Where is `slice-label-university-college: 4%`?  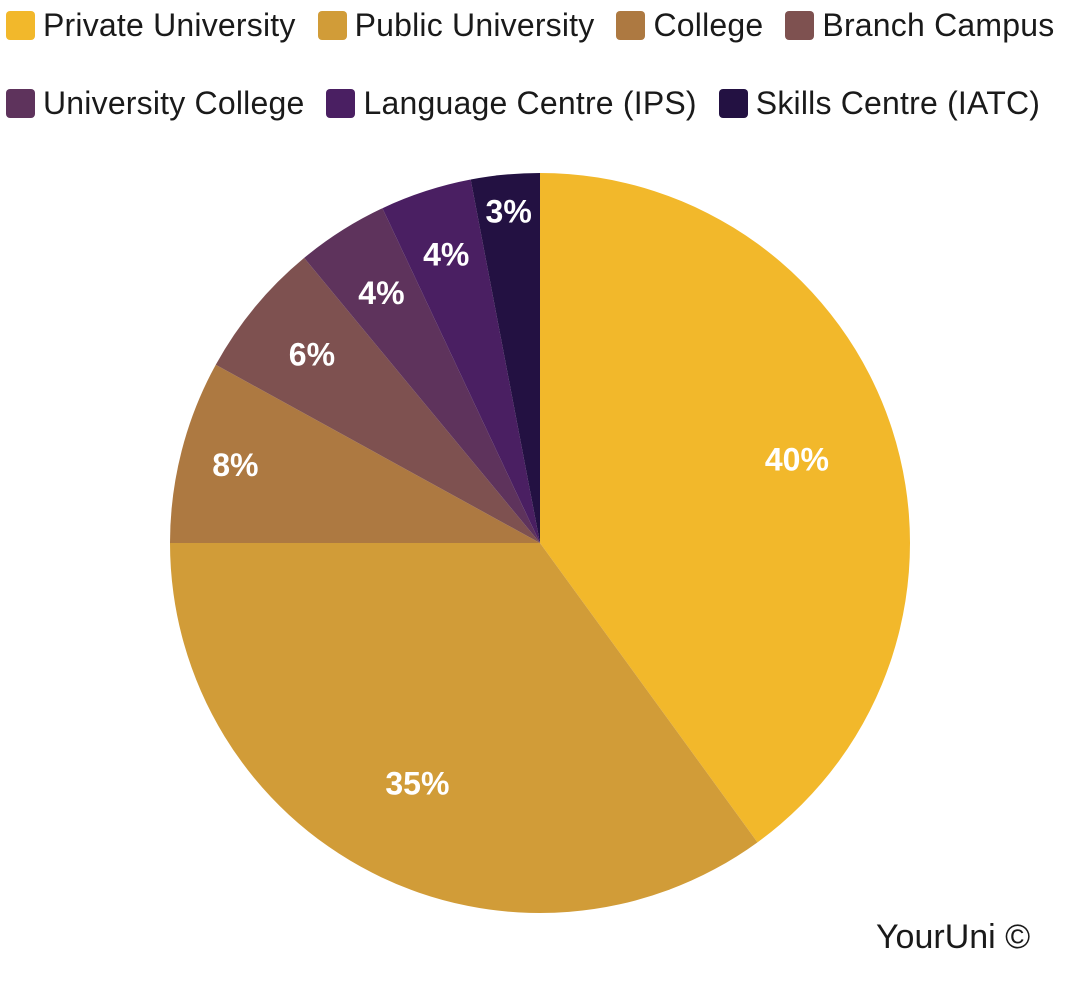
slice-label-university-college: 4% is located at coordinates (381, 293).